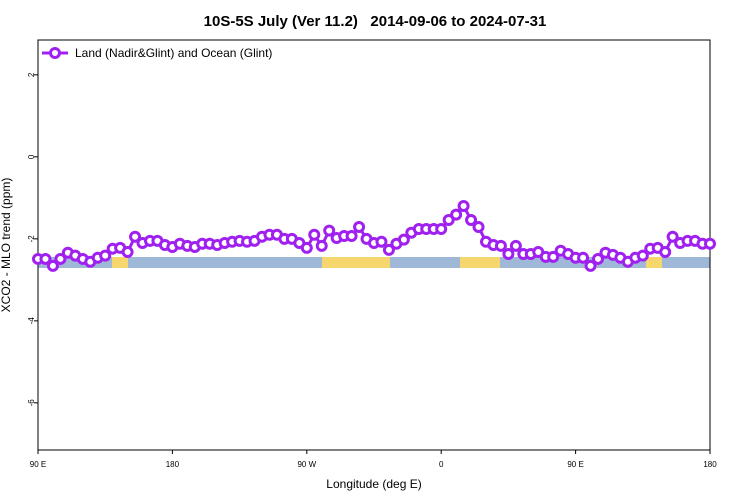 The height and width of the screenshot is (500, 750). I want to click on legend: Land (Nadir&Glint) and Ocean (Glint), so click(157, 53).